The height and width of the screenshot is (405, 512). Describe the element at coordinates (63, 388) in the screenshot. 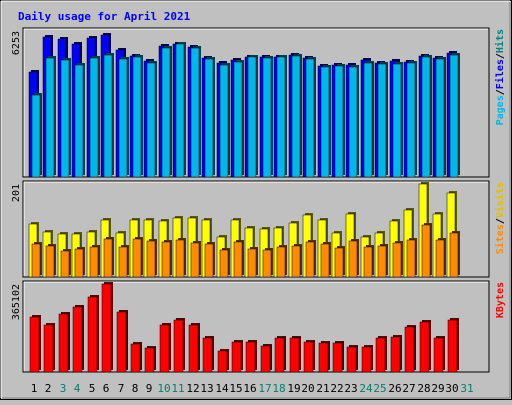

I see `x-tick-label: 3` at that location.